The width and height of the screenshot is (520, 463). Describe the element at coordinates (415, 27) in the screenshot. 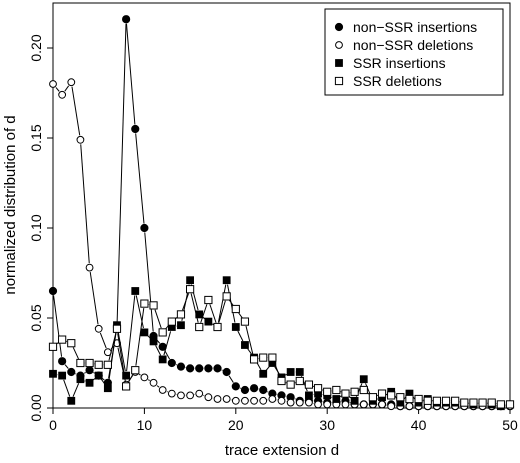

I see `legend-label: non−SSR insertions` at that location.